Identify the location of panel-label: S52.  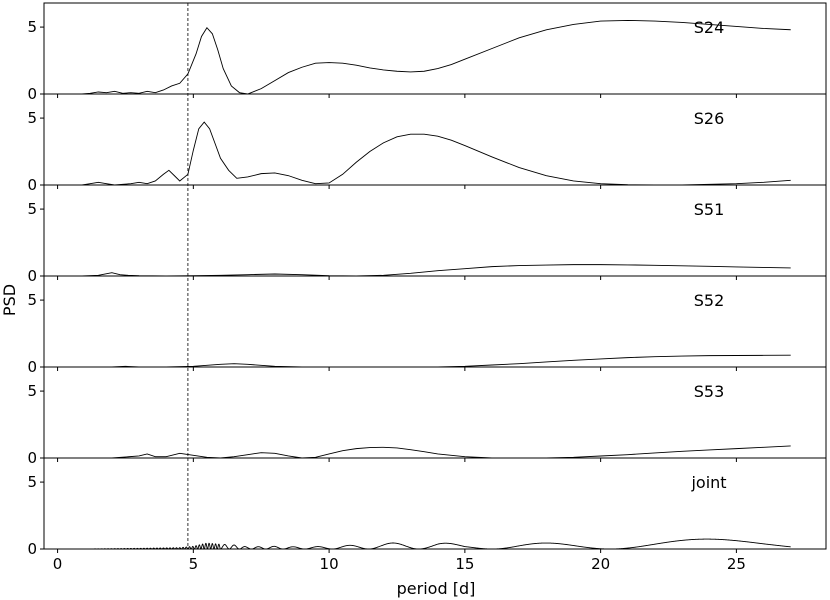
(709, 300).